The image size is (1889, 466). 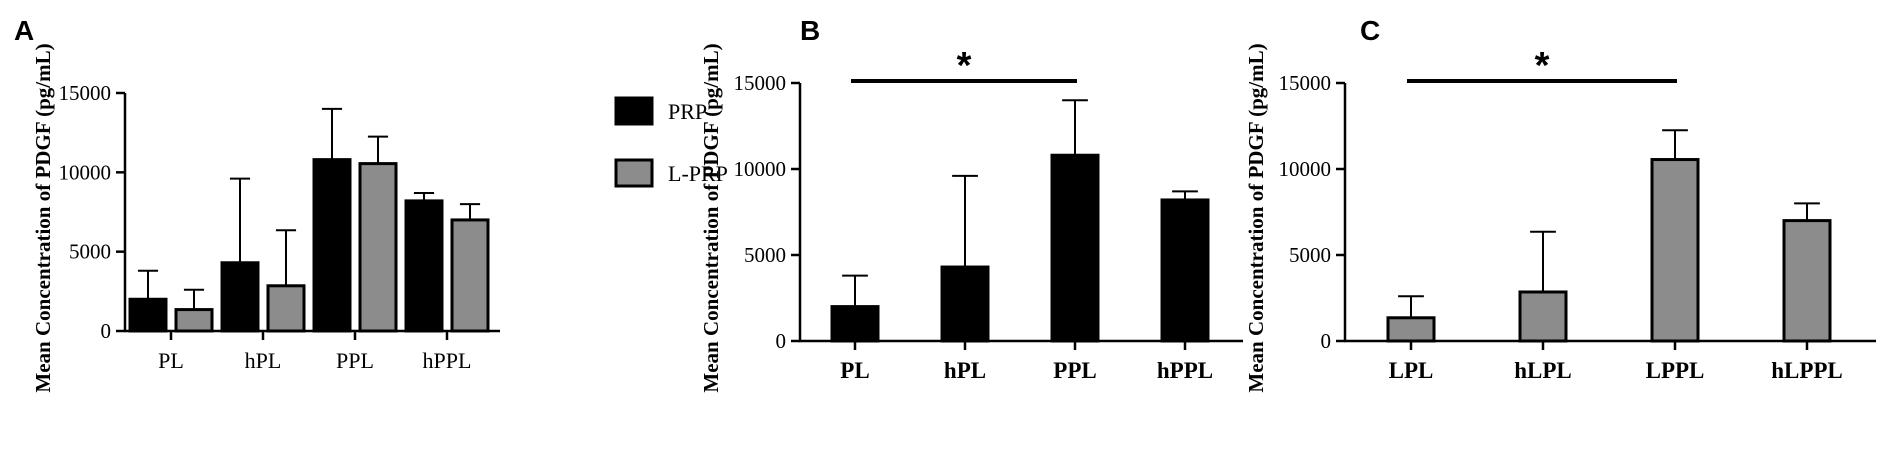 What do you see at coordinates (1807, 370) in the screenshot?
I see `x-tick-label: hLPPL` at bounding box center [1807, 370].